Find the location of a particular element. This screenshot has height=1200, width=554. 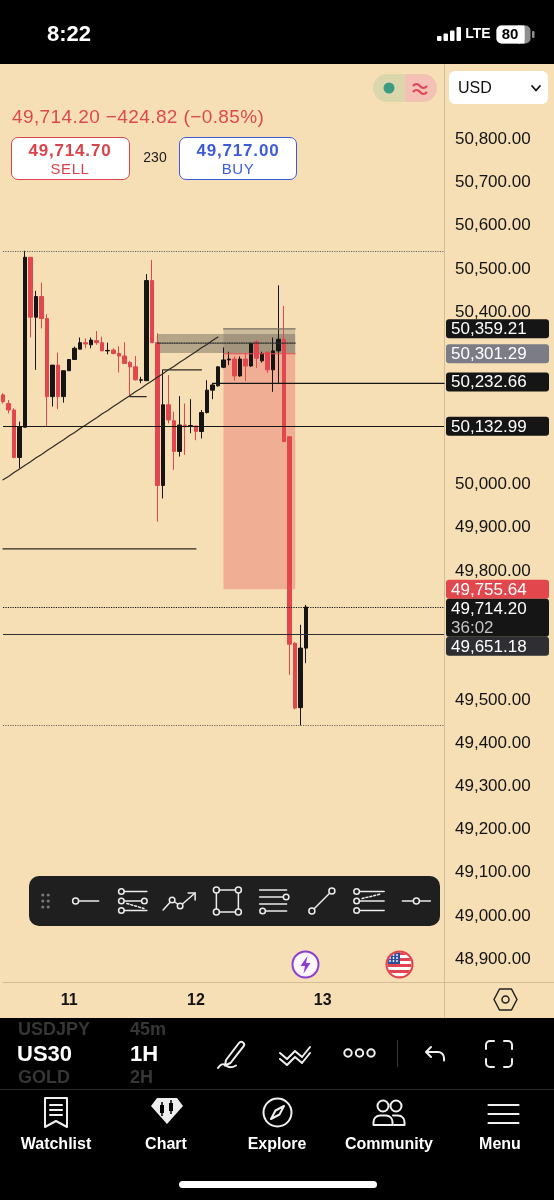

text: 49,714.20 −424.82 (−0.85%) is located at coordinates (138, 116).